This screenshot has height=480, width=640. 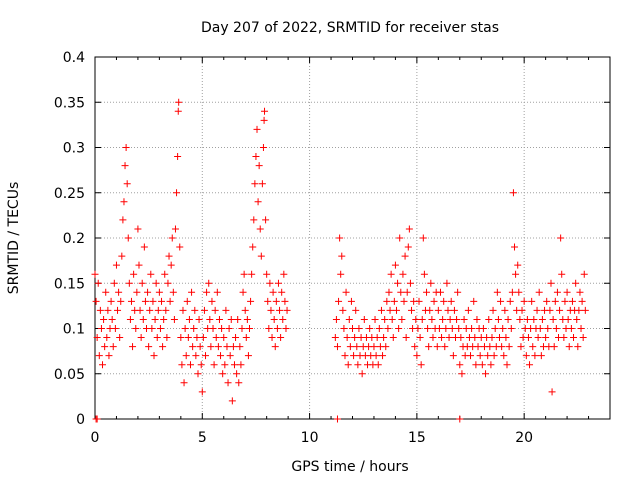 I want to click on x-tick-label: 10, so click(x=310, y=438).